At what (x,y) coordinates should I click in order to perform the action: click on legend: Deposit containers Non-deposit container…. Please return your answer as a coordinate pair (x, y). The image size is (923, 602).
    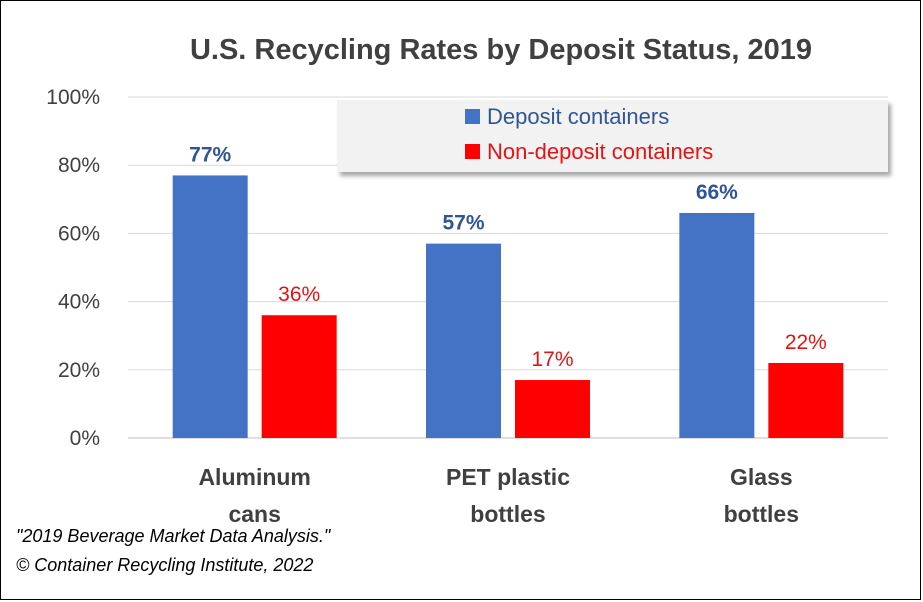
    Looking at the image, I should click on (612, 136).